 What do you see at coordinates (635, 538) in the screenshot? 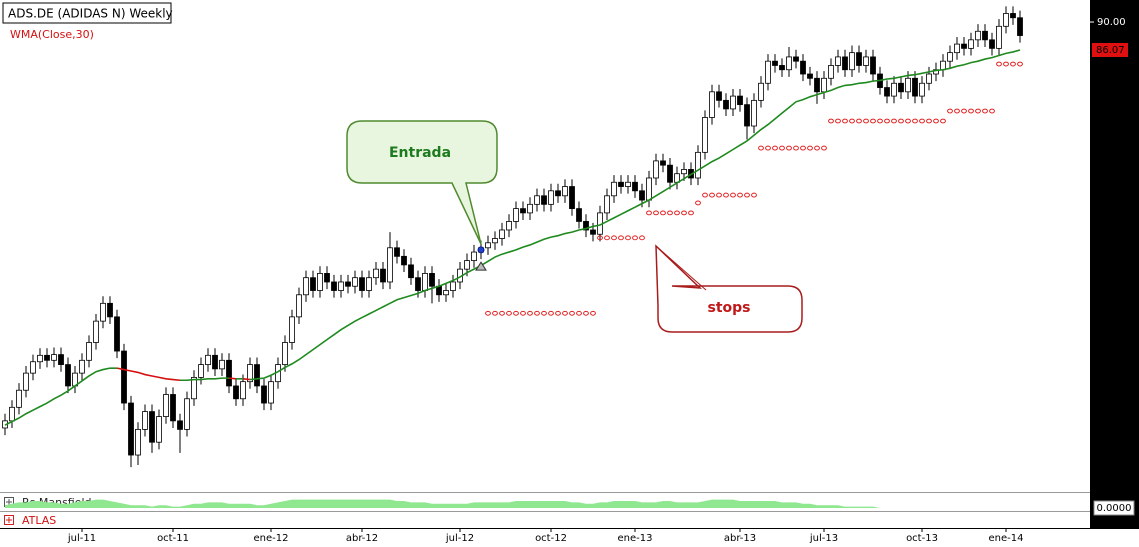
I see `x-tick-label: ene-13` at bounding box center [635, 538].